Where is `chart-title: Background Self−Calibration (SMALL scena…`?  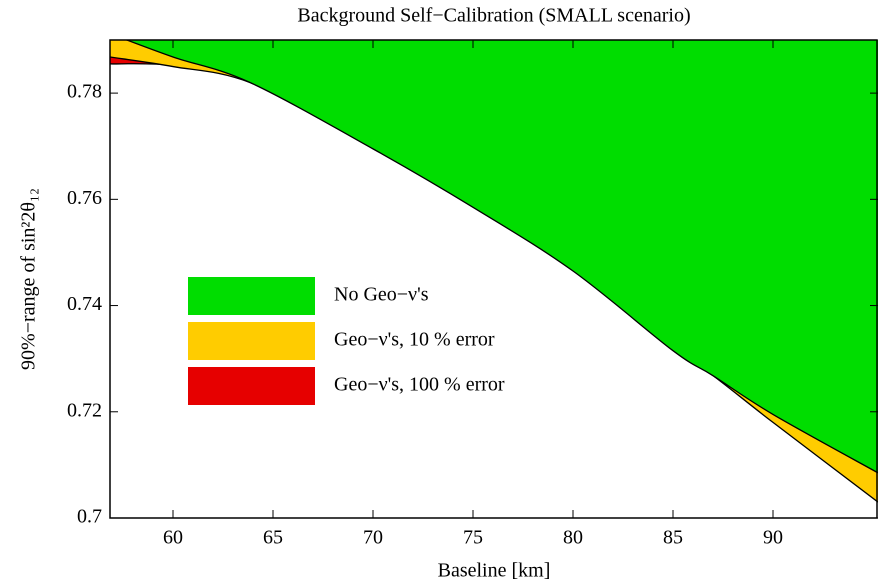
chart-title: Background Self−Calibration (SMALL scena… is located at coordinates (493, 16).